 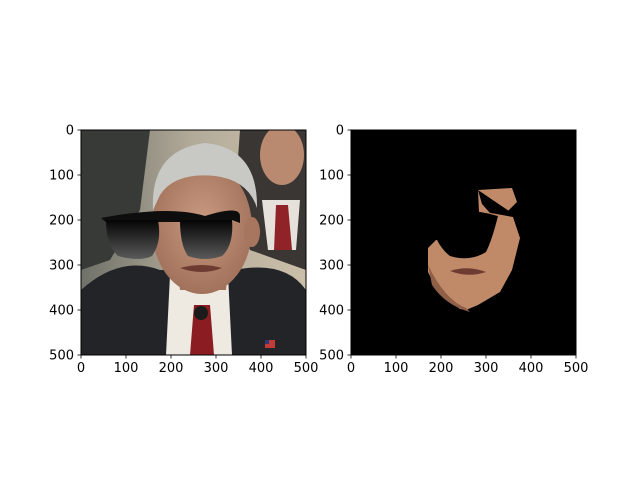 I want to click on flag-pin, so click(x=270, y=344).